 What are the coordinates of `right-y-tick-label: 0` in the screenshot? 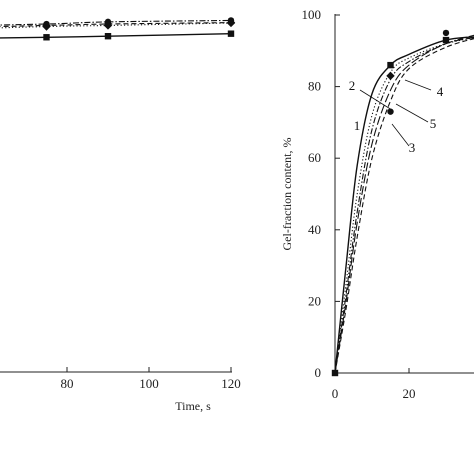 It's located at (318, 372).